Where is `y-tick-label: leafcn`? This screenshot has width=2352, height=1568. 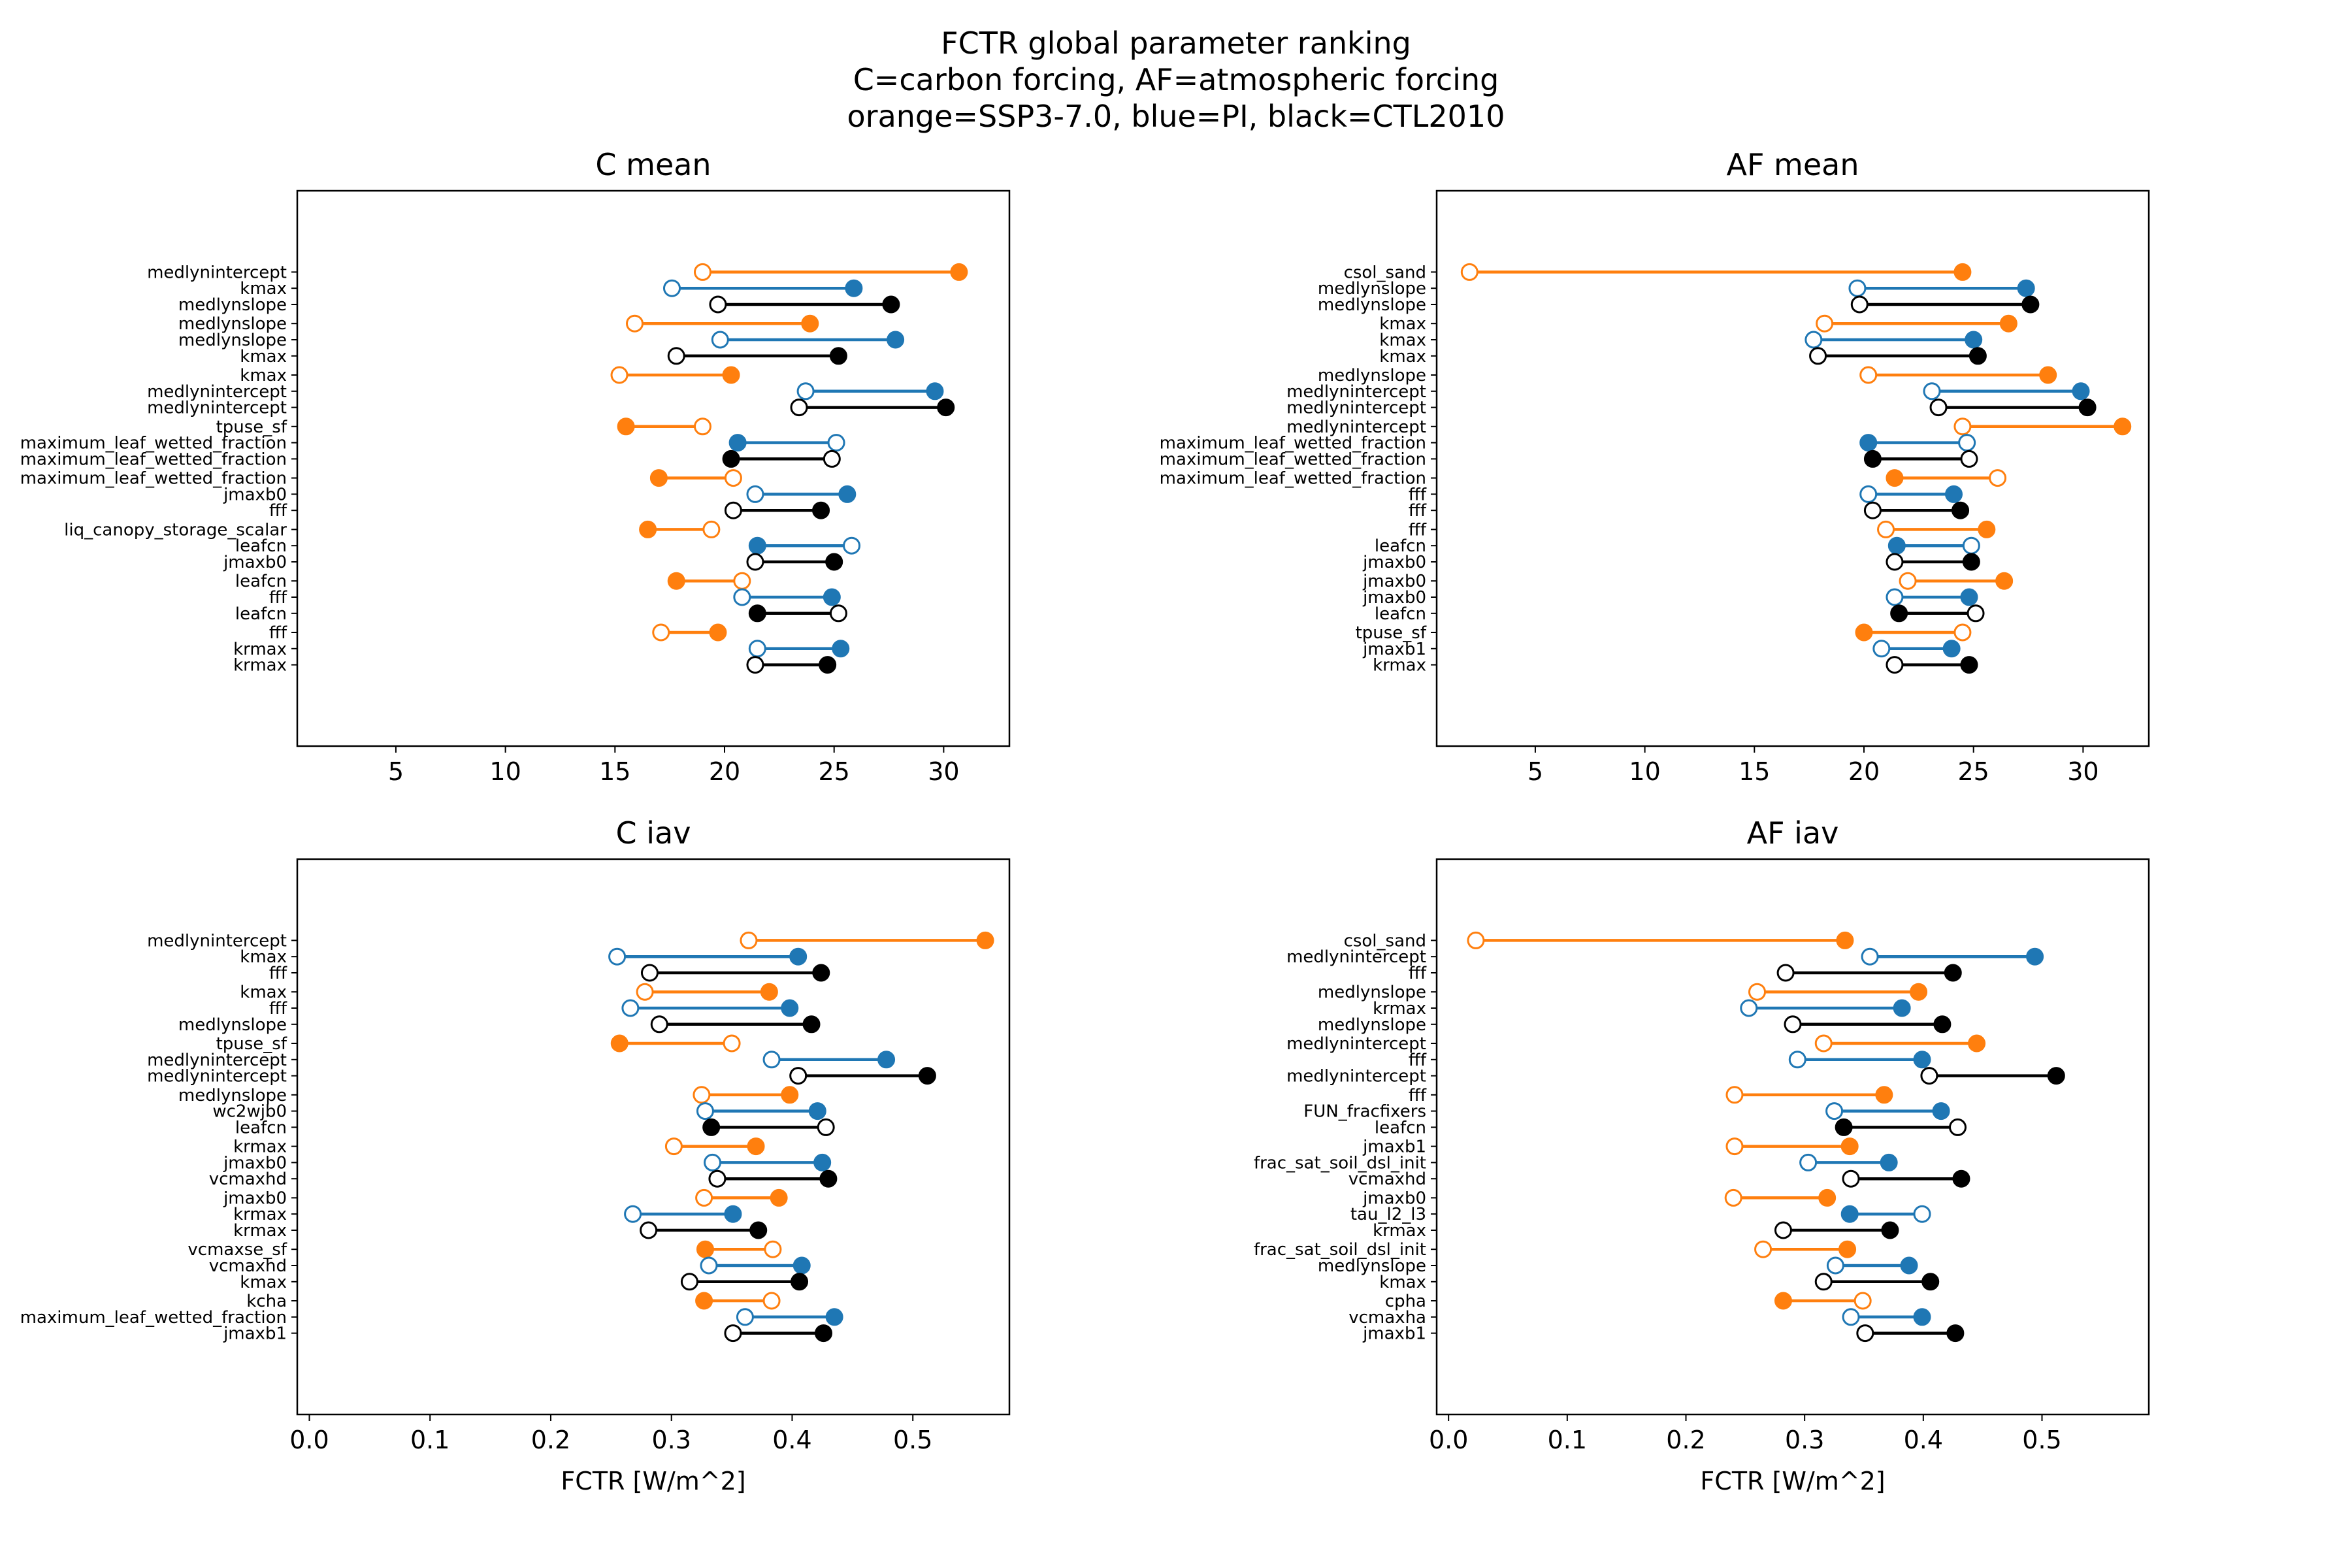
y-tick-label: leafcn is located at coordinates (261, 581).